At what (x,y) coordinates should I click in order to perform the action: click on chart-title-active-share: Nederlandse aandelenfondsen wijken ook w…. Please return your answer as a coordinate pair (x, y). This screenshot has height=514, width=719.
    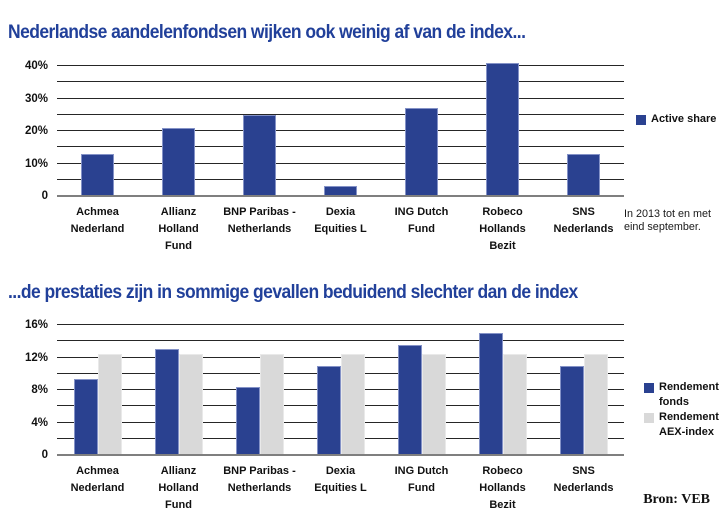
    Looking at the image, I should click on (267, 32).